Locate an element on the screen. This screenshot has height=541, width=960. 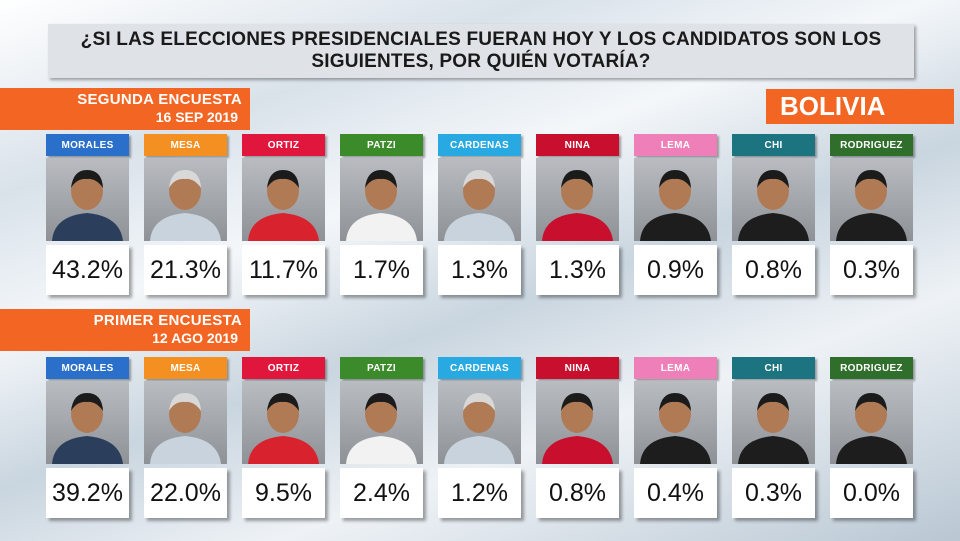
candidate-card-chi: CHI 0.3% is located at coordinates (773, 438).